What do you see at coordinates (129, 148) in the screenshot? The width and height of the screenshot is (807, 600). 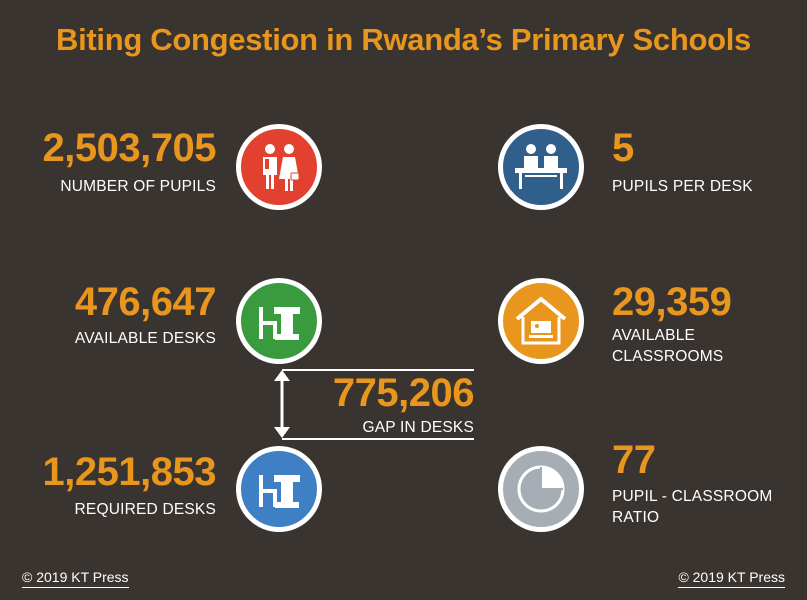 I see `pupils-value: 2,503,705` at bounding box center [129, 148].